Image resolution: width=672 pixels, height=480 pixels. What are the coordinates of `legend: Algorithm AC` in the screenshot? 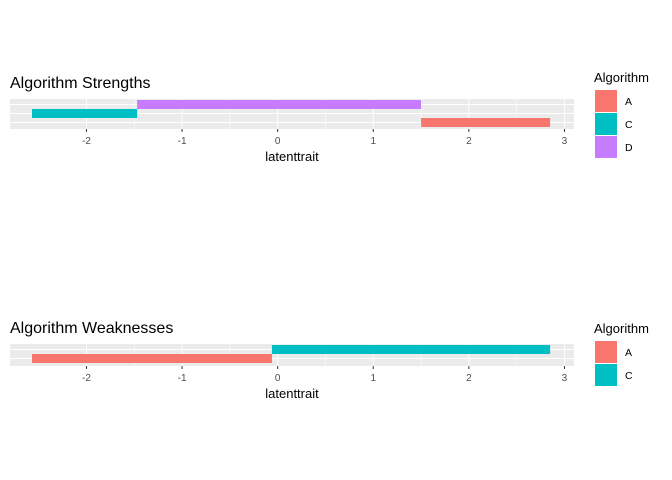 It's located at (621, 353).